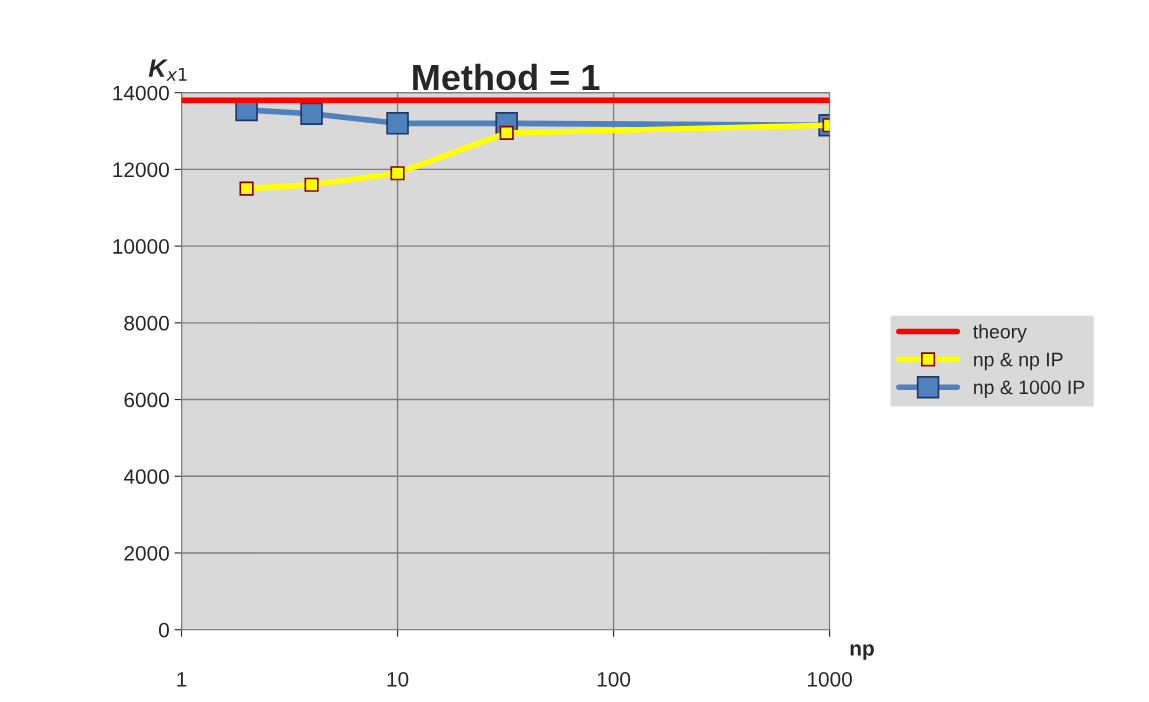 The width and height of the screenshot is (1149, 702). What do you see at coordinates (506, 77) in the screenshot?
I see `chart-title: Method = 1` at bounding box center [506, 77].